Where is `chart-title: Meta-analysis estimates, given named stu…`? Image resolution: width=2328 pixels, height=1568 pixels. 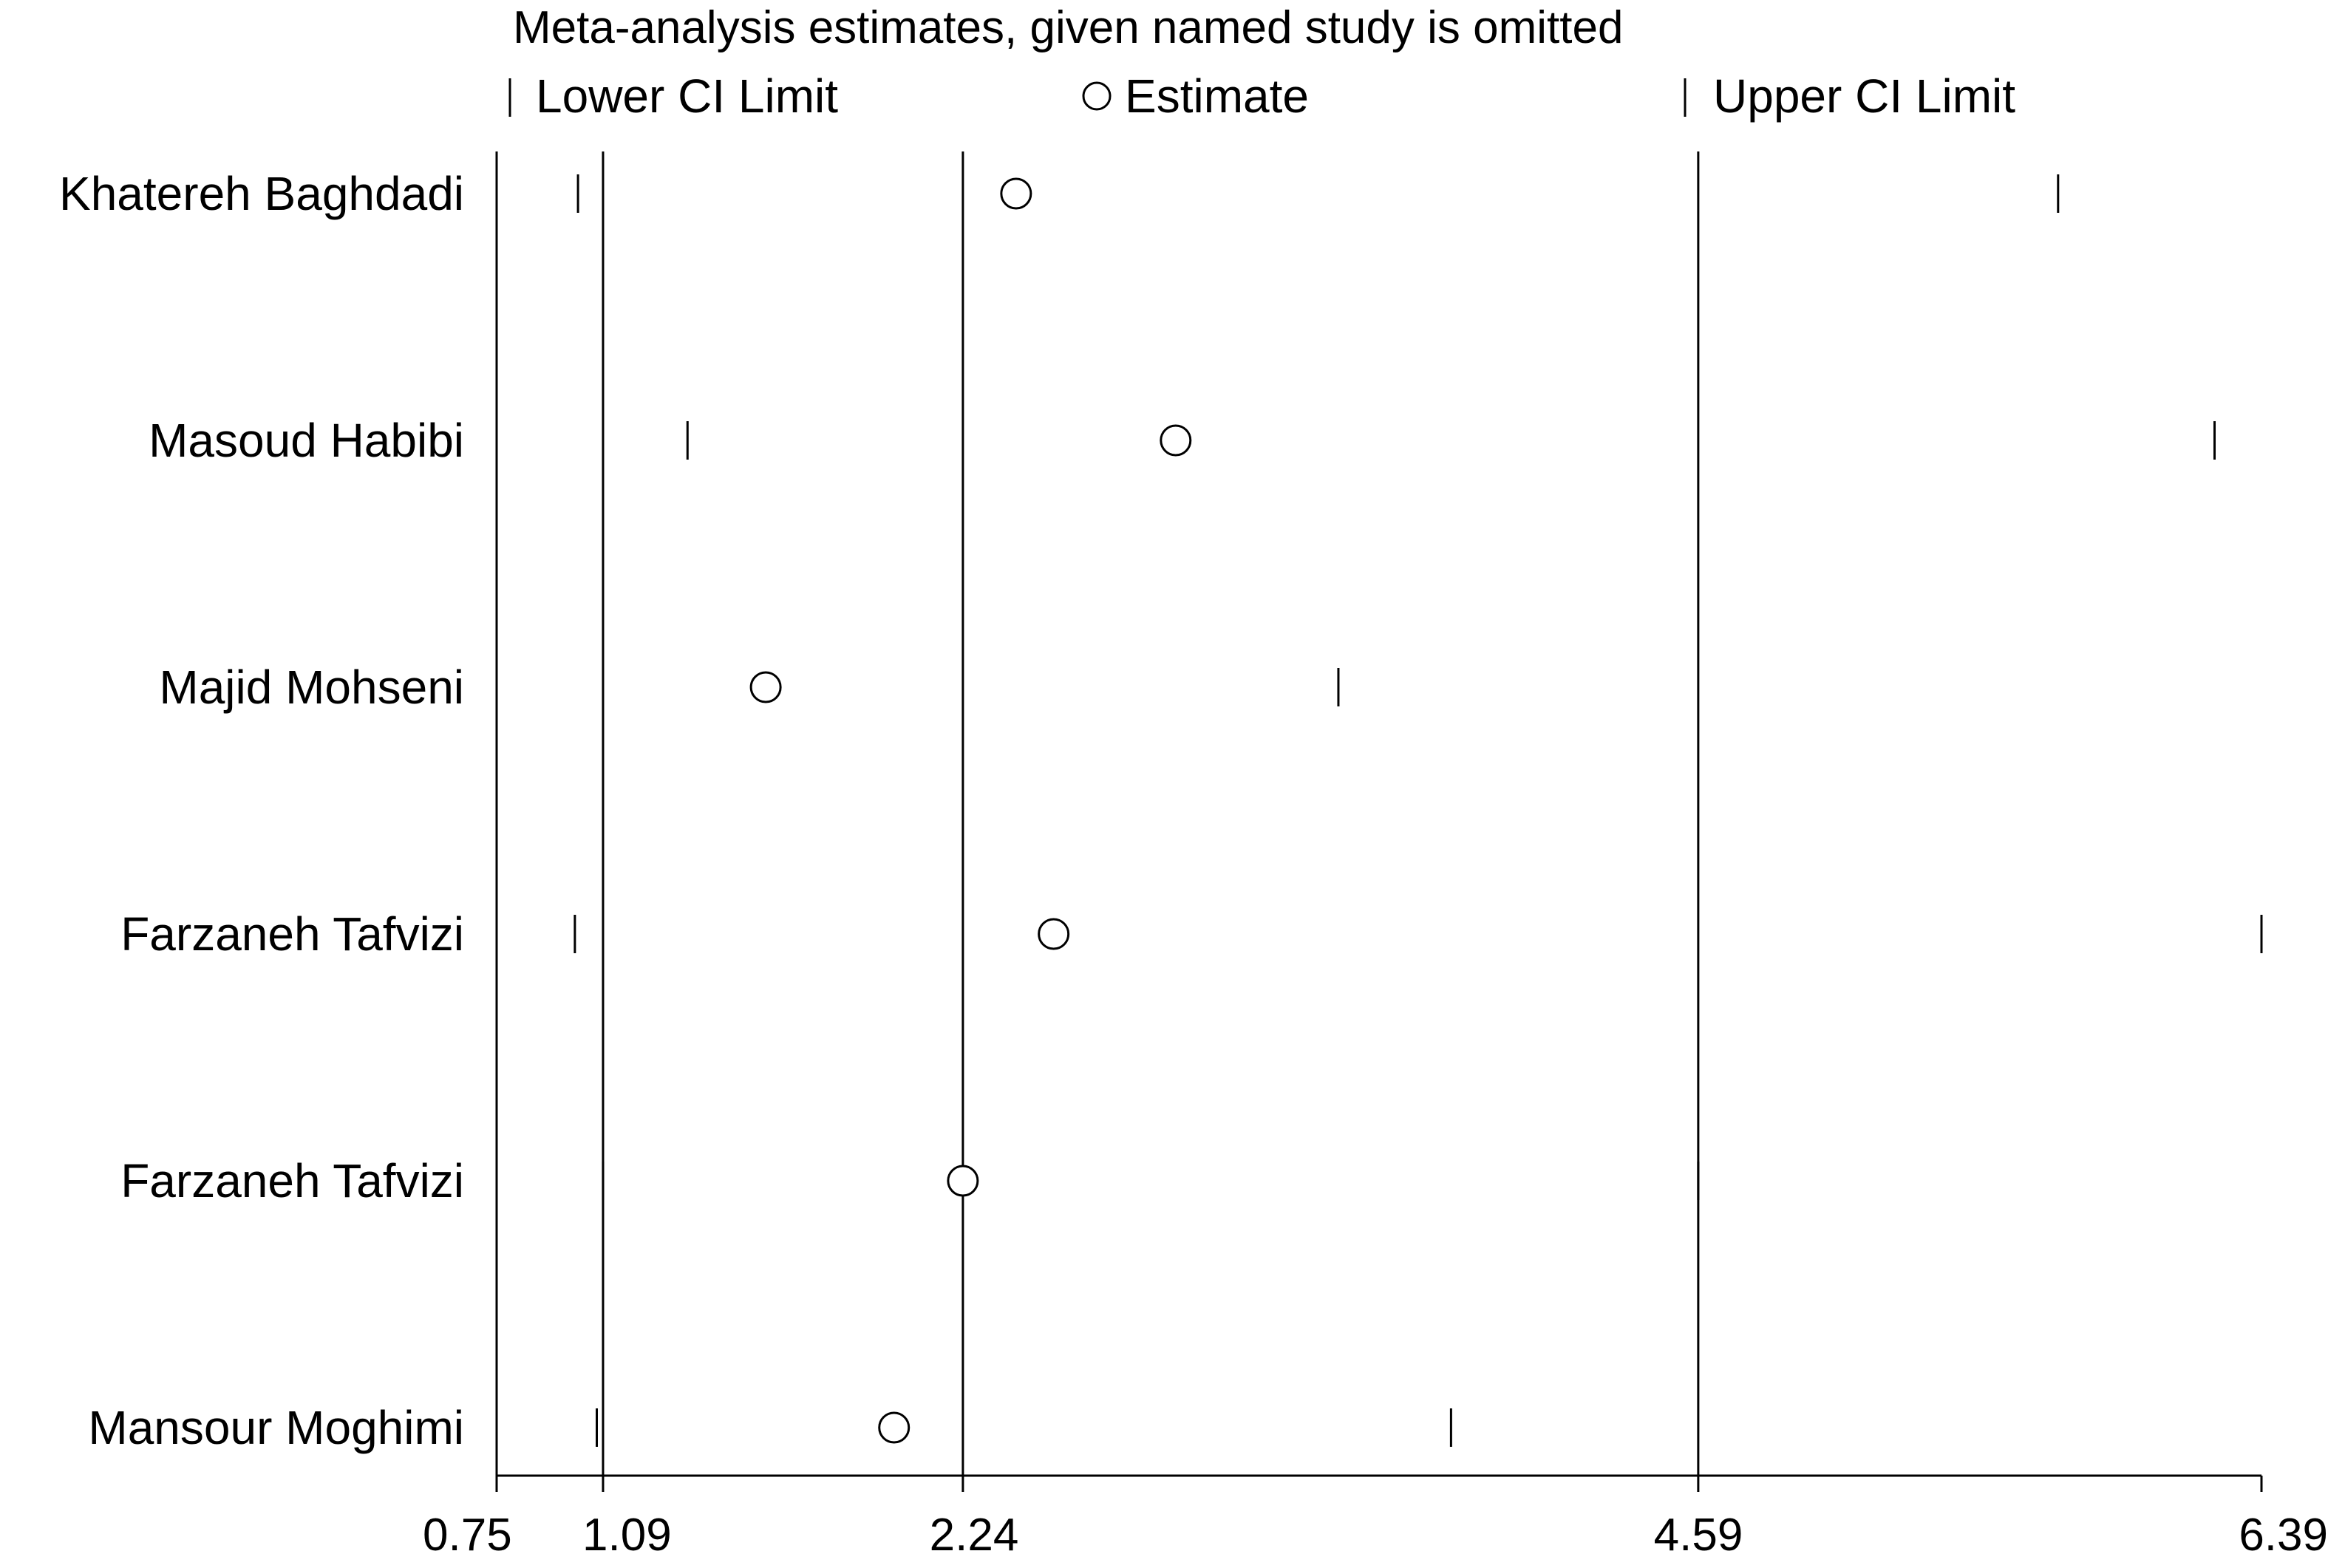 chart-title: Meta-analysis estimates, given named stu… is located at coordinates (1068, 27).